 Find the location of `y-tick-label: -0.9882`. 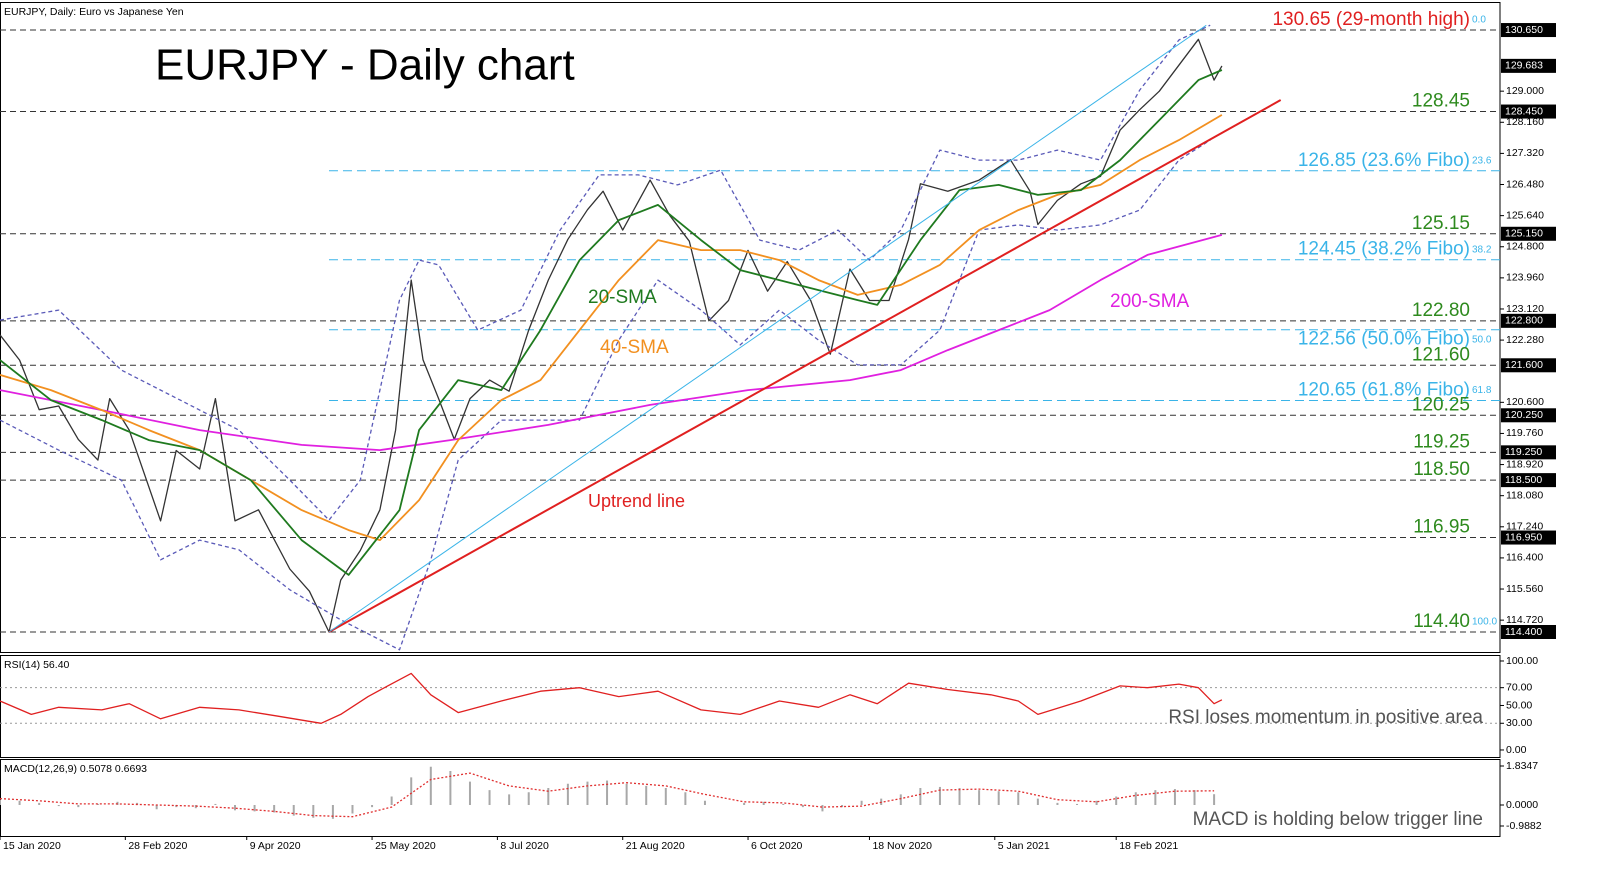

y-tick-label: -0.9882 is located at coordinates (1524, 826).